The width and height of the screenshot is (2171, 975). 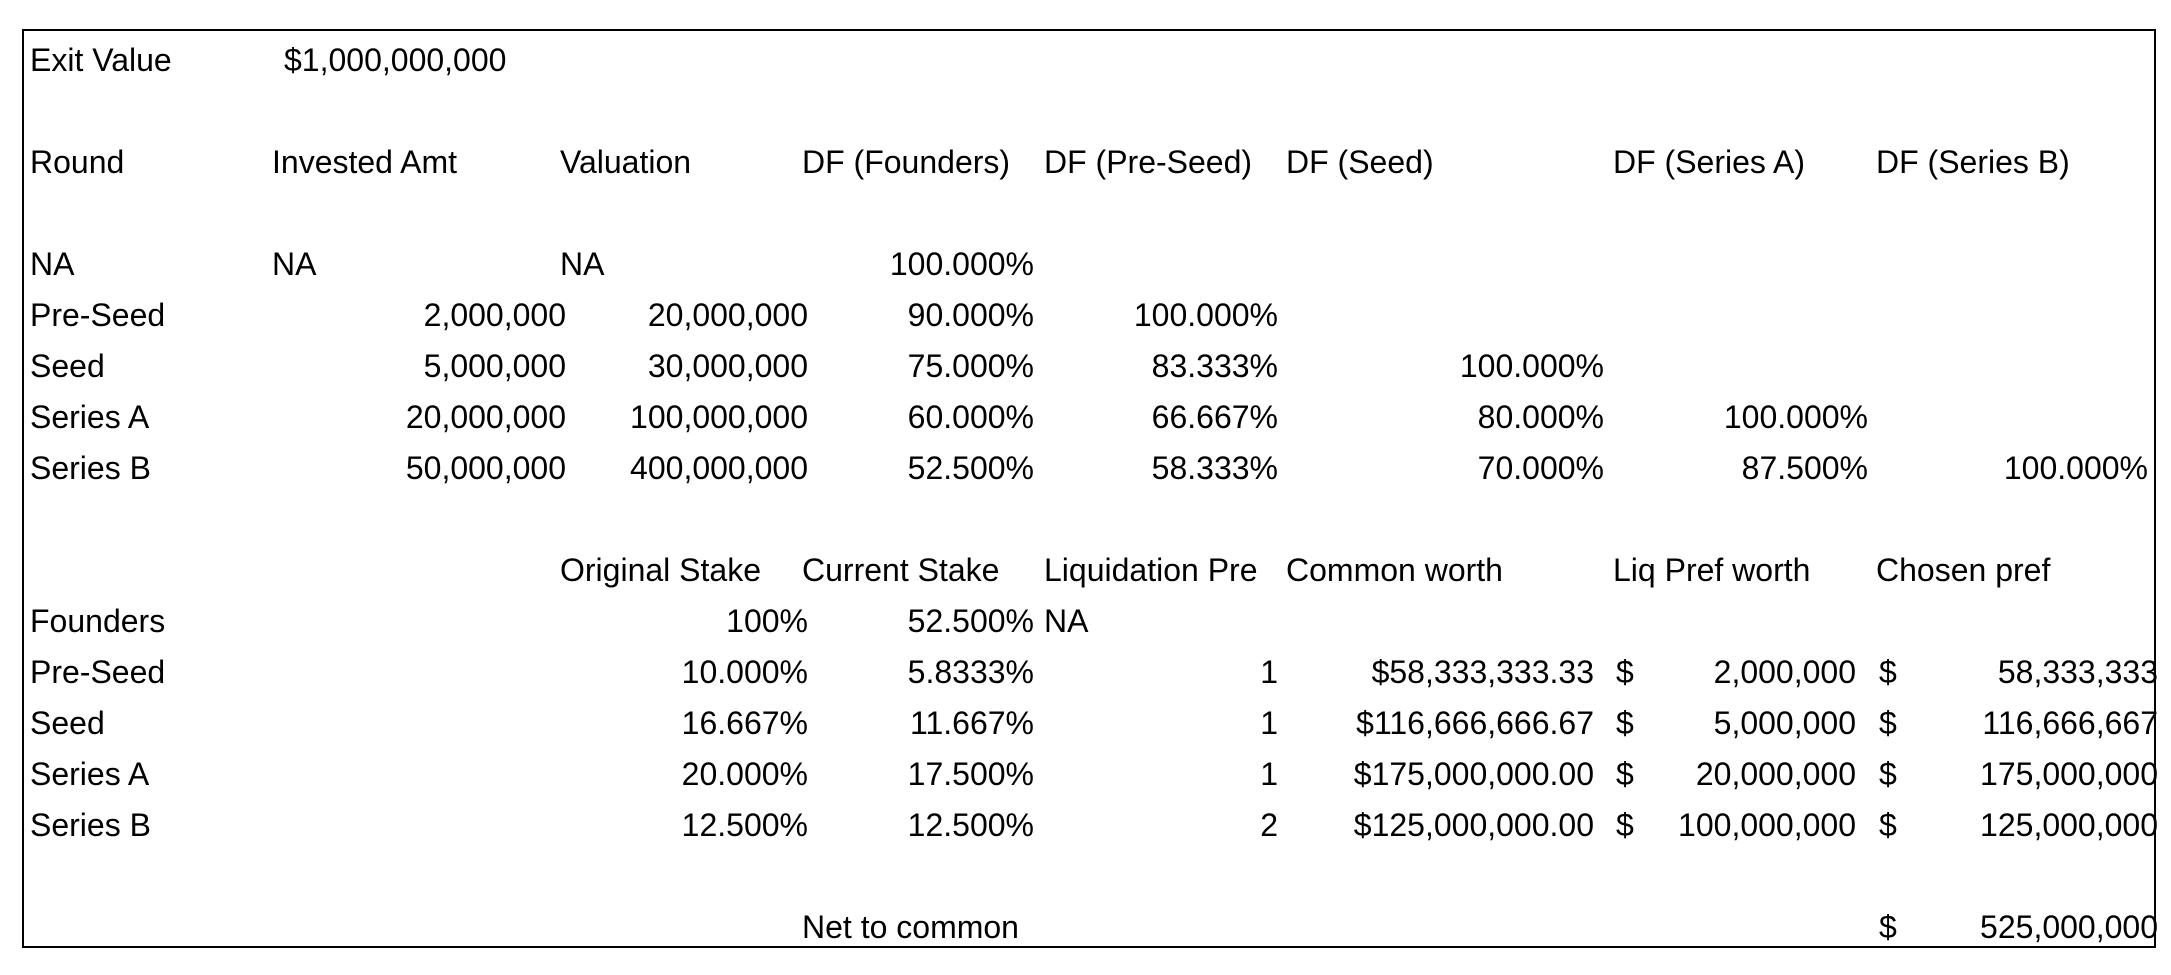 I want to click on row-series-b-df-series-a: 87.500%, so click(x=1804, y=468).